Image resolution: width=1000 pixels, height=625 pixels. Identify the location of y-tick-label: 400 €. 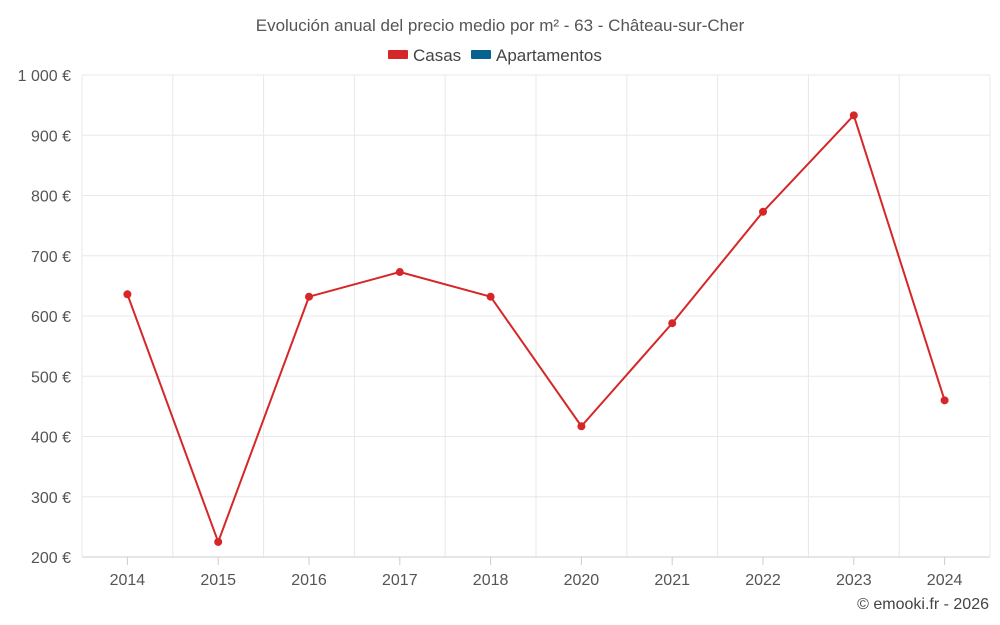
(51, 438).